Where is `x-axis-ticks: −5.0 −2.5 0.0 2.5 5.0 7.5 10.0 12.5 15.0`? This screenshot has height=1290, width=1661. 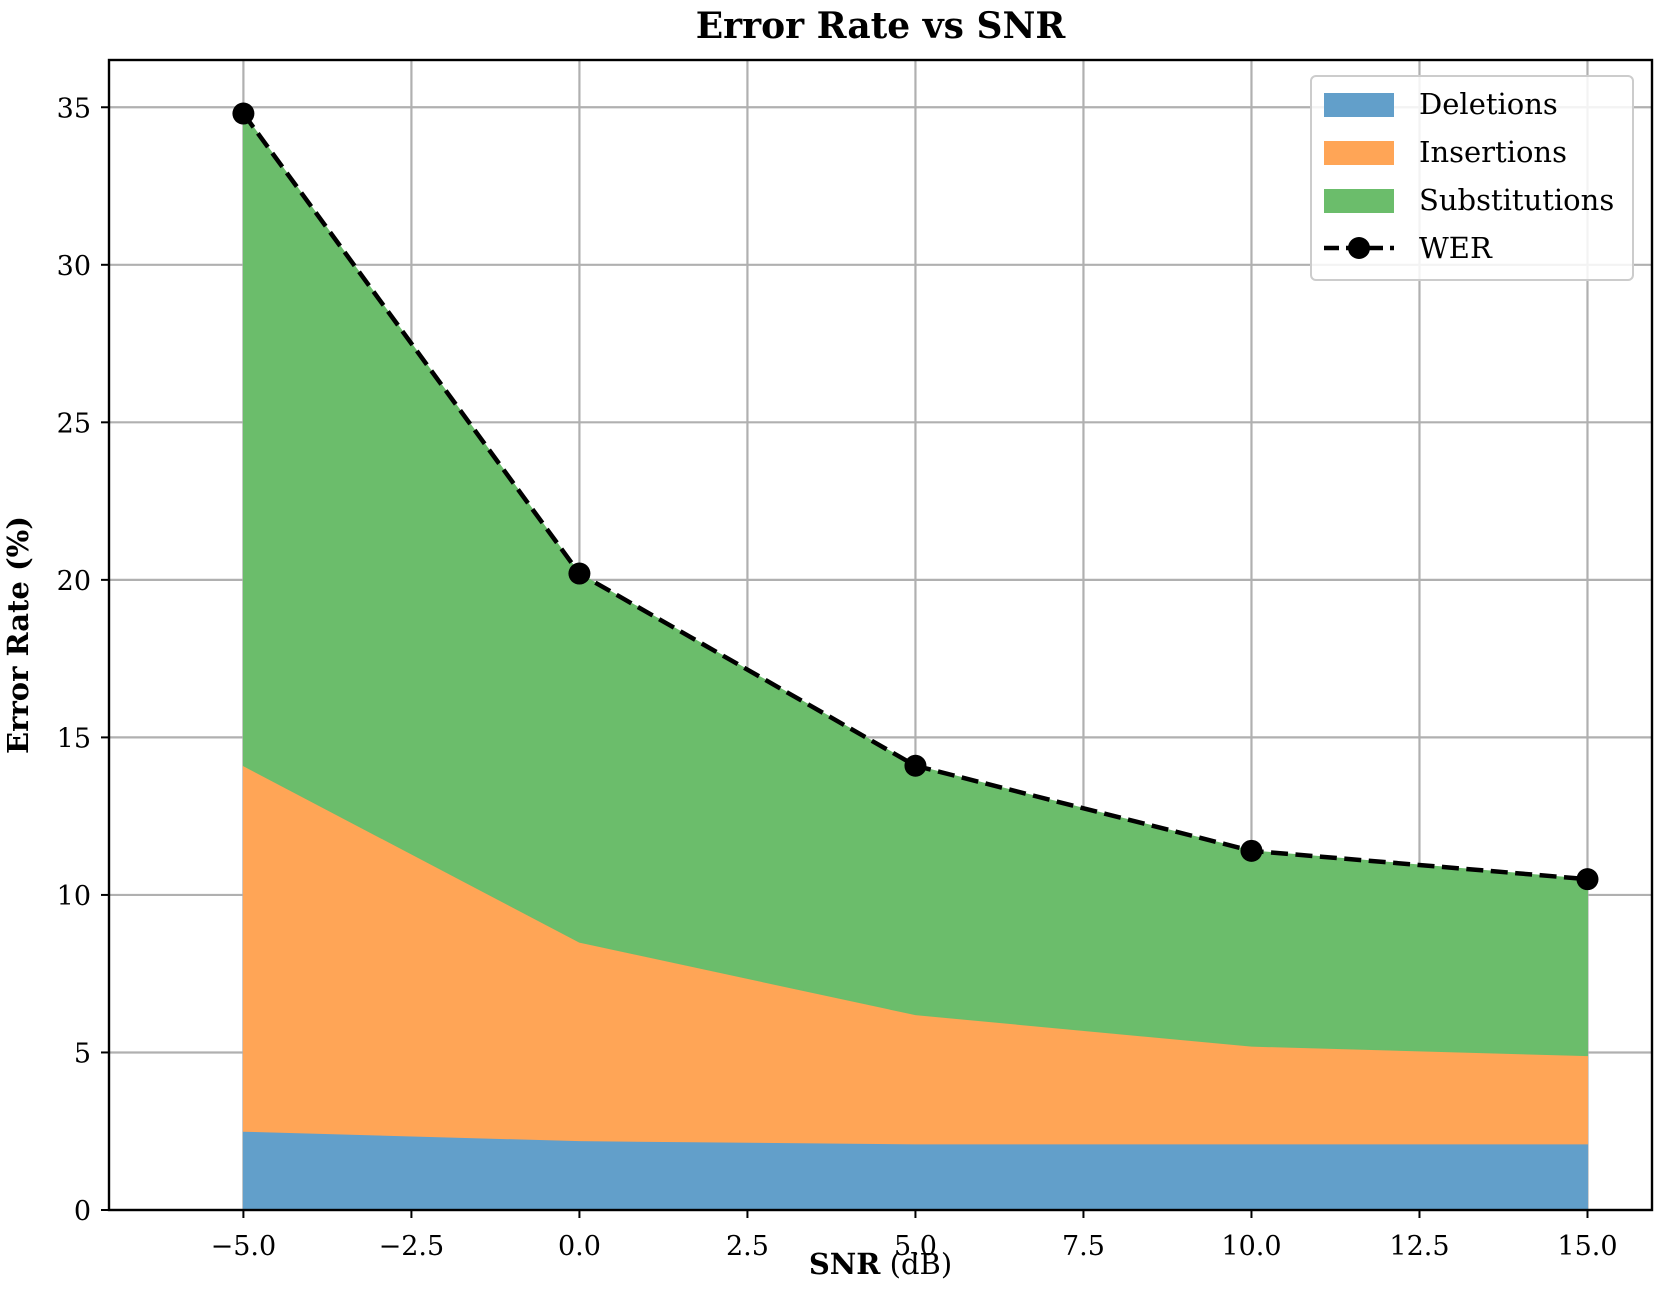 x-axis-ticks: −5.0 −2.5 0.0 2.5 5.0 7.5 10.0 12.5 15.0 is located at coordinates (914, 1236).